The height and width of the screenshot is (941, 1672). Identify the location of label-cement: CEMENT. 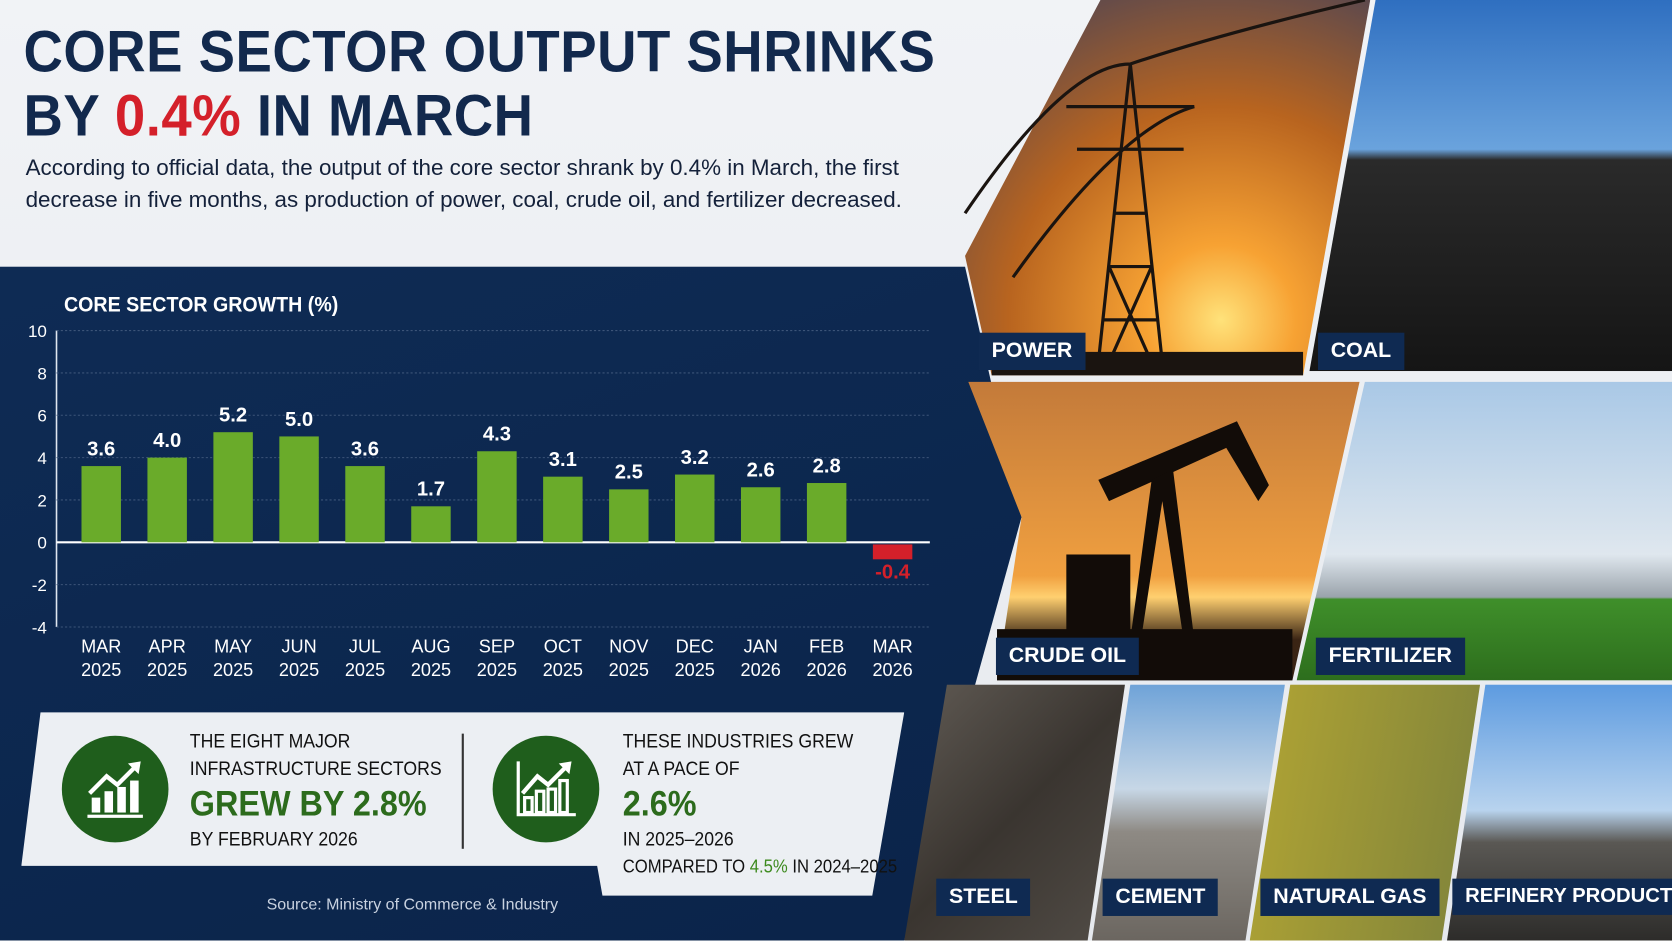
(1160, 897).